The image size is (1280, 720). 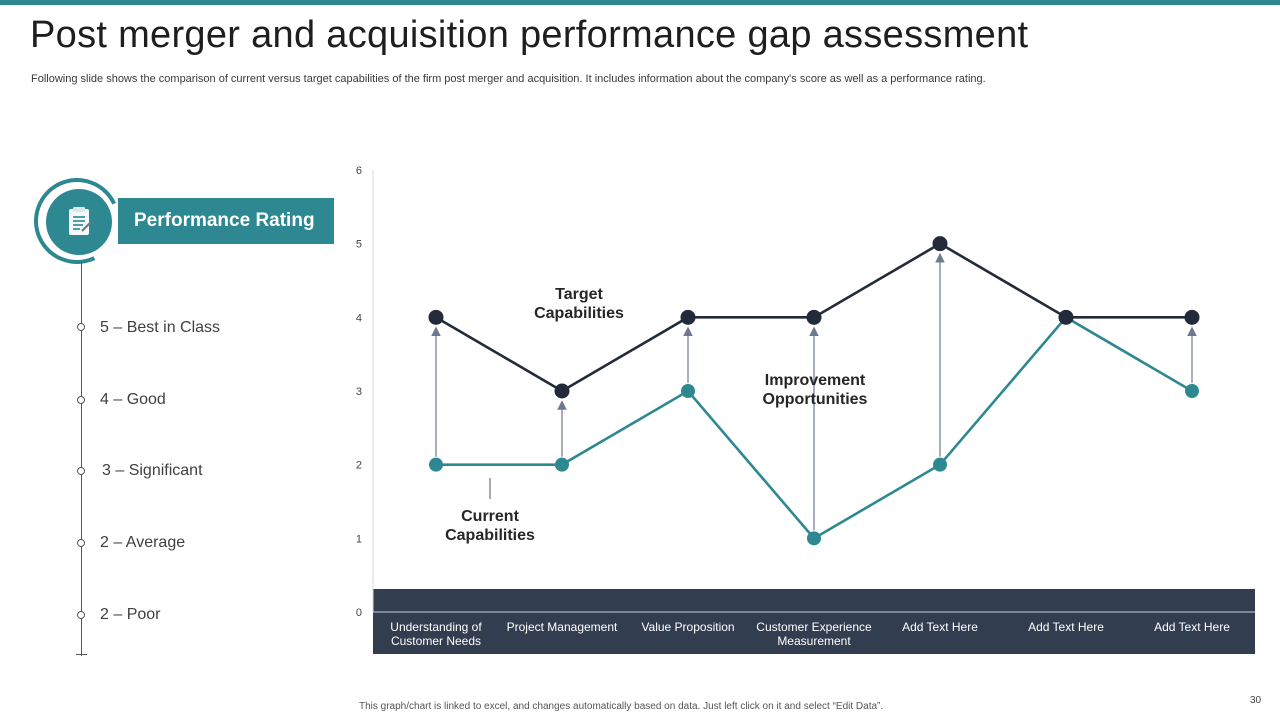 I want to click on page-number: 30, so click(x=1256, y=700).